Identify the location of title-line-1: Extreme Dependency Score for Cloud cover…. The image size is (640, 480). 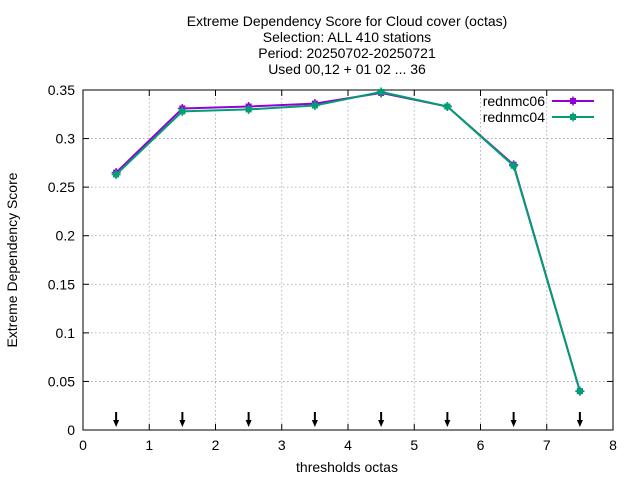
(347, 21).